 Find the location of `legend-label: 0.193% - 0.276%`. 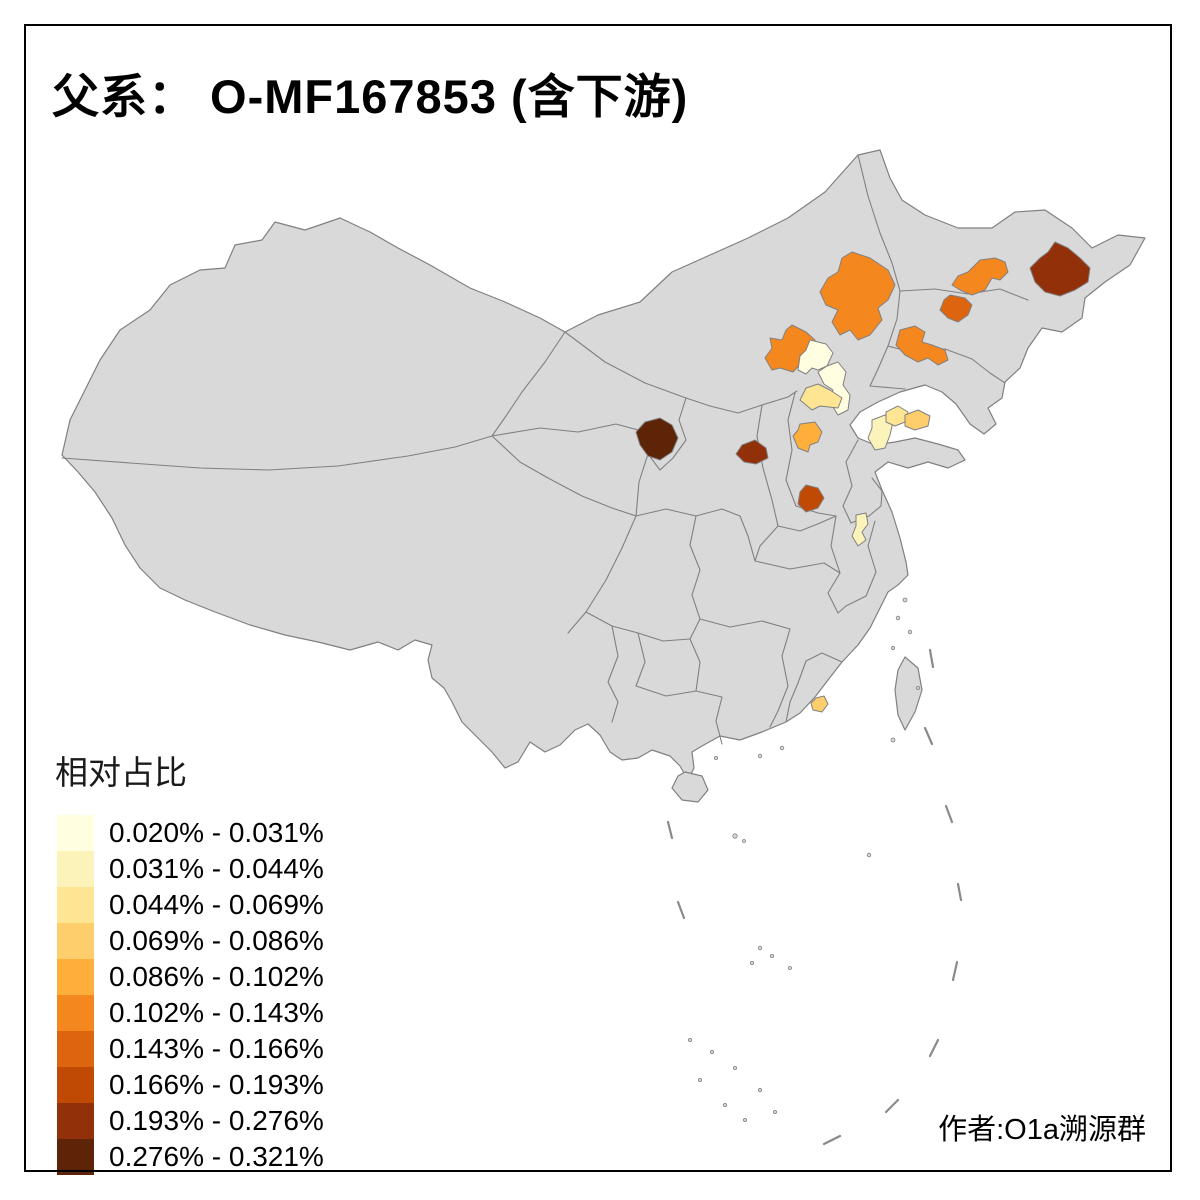

legend-label: 0.193% - 0.276% is located at coordinates (216, 1120).